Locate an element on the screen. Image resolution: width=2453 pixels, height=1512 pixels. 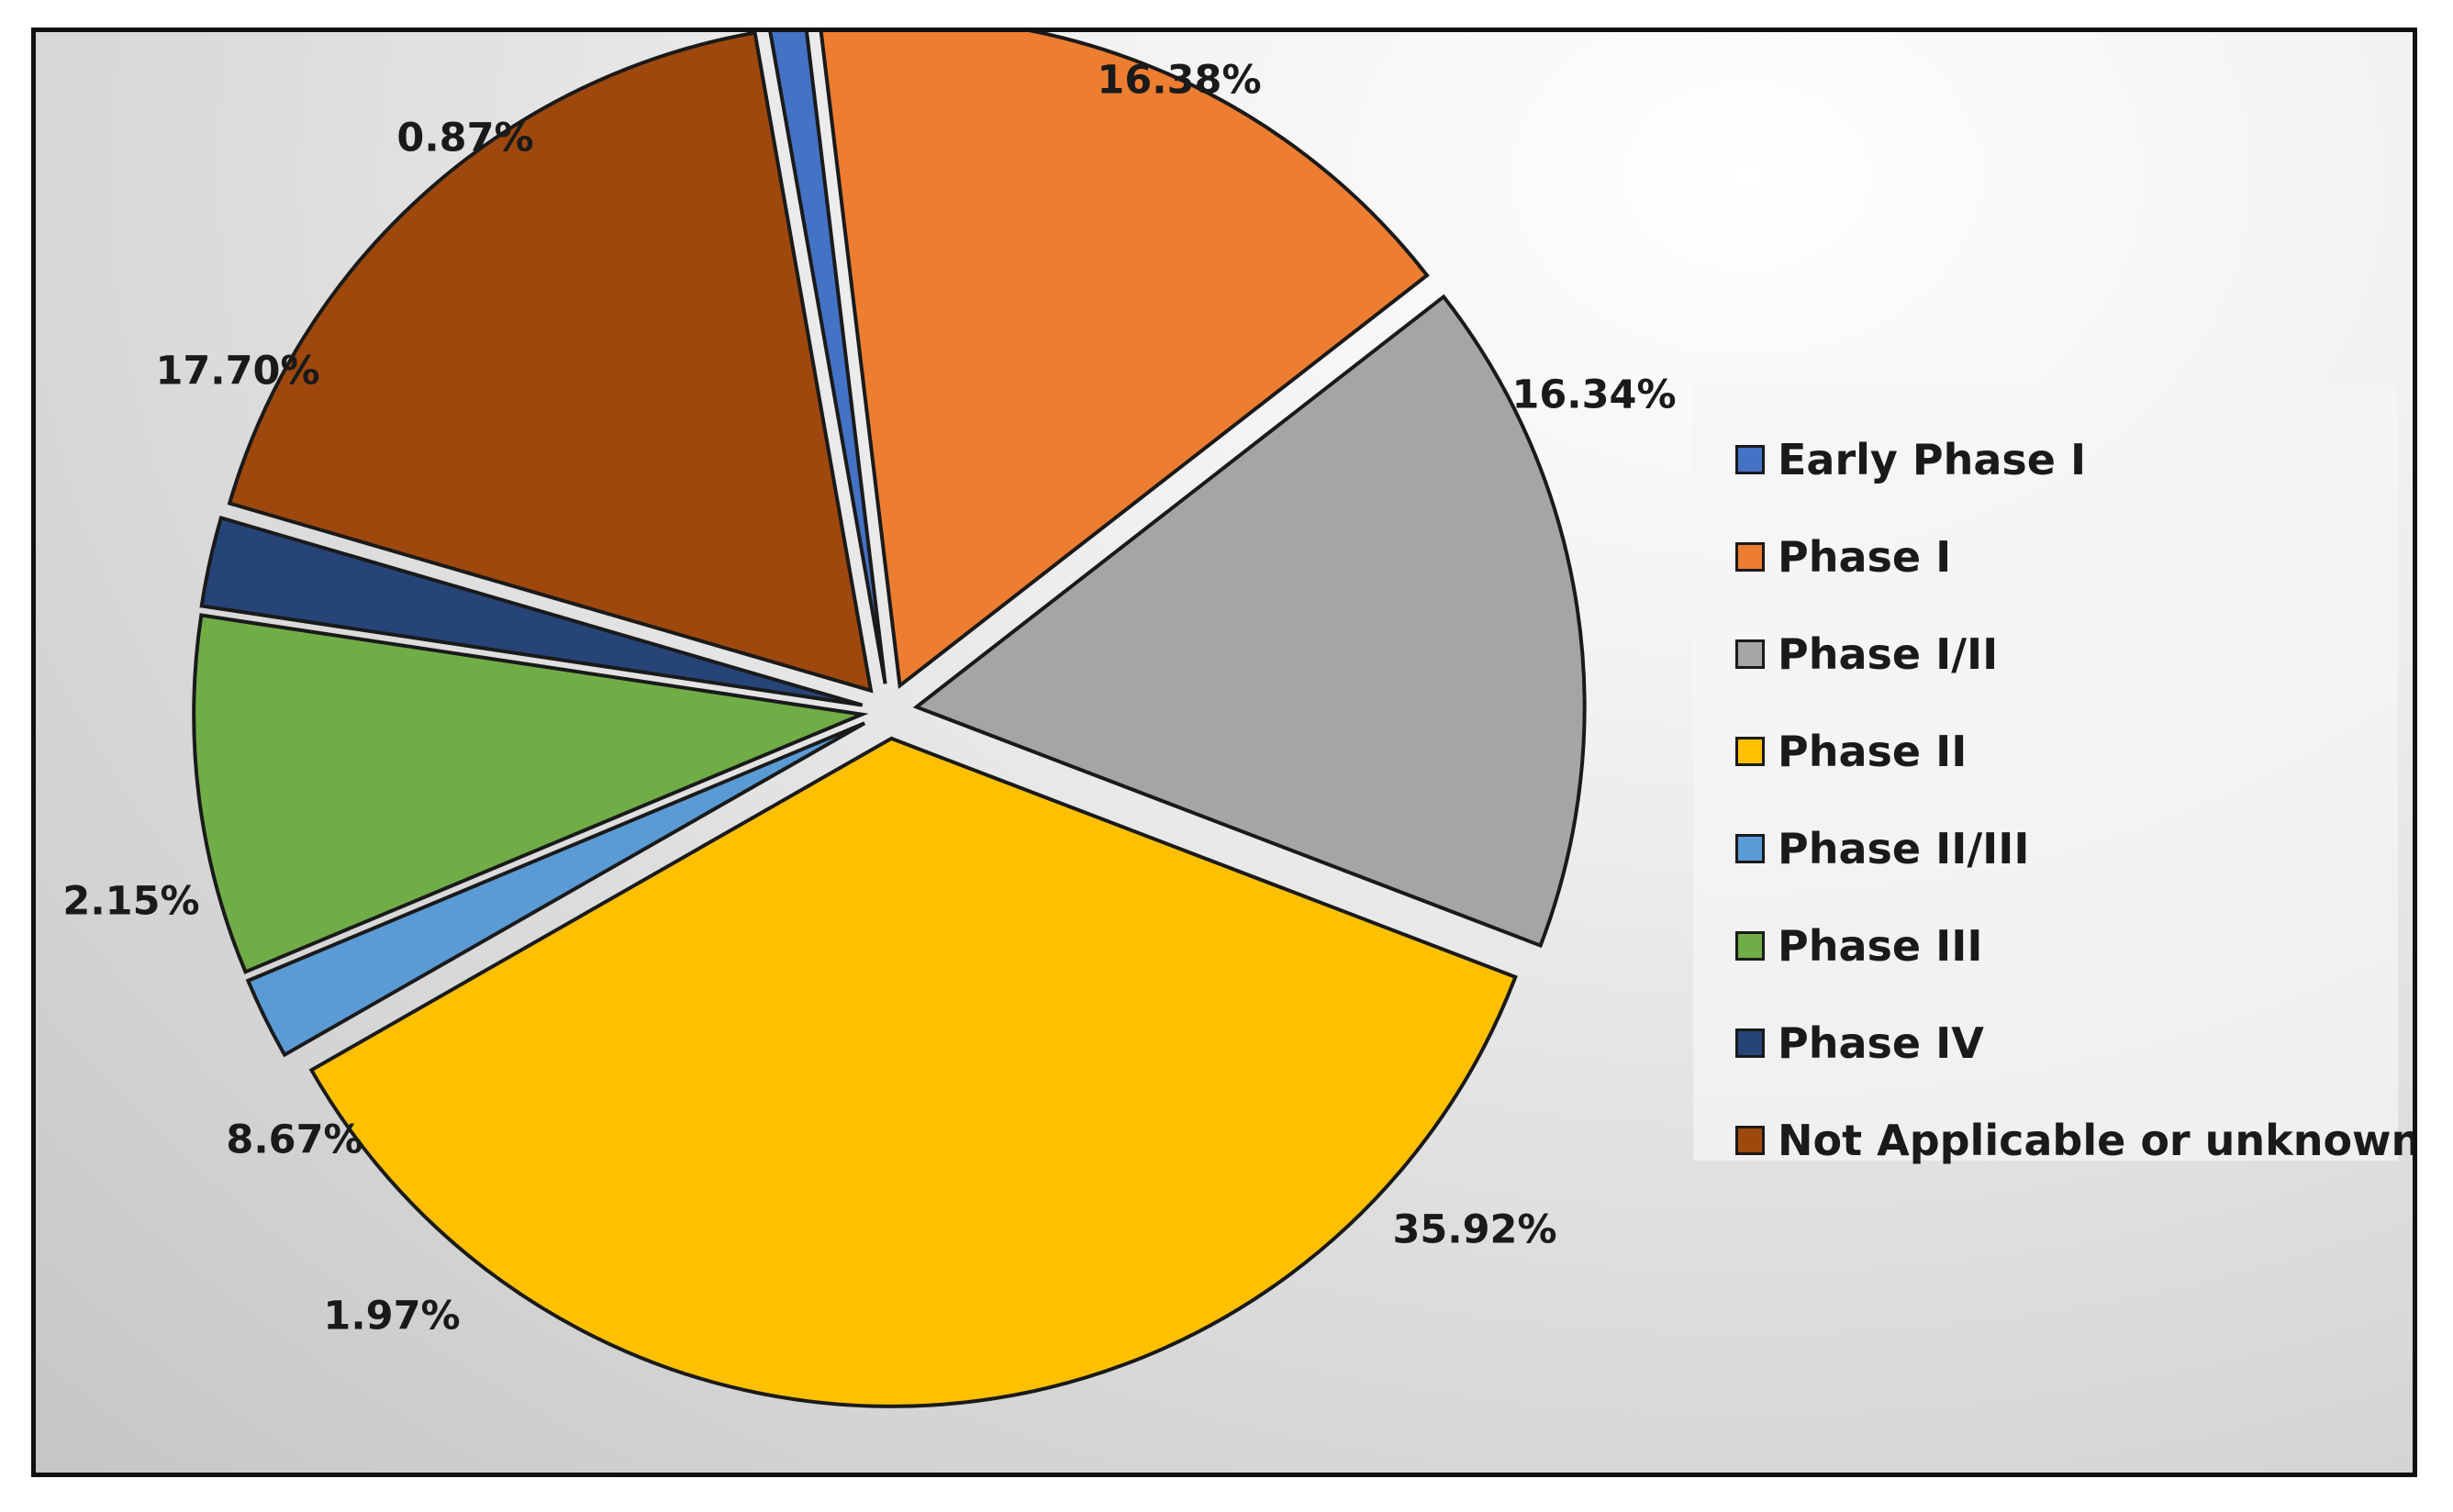
data-label: 0.87% is located at coordinates (465, 139).